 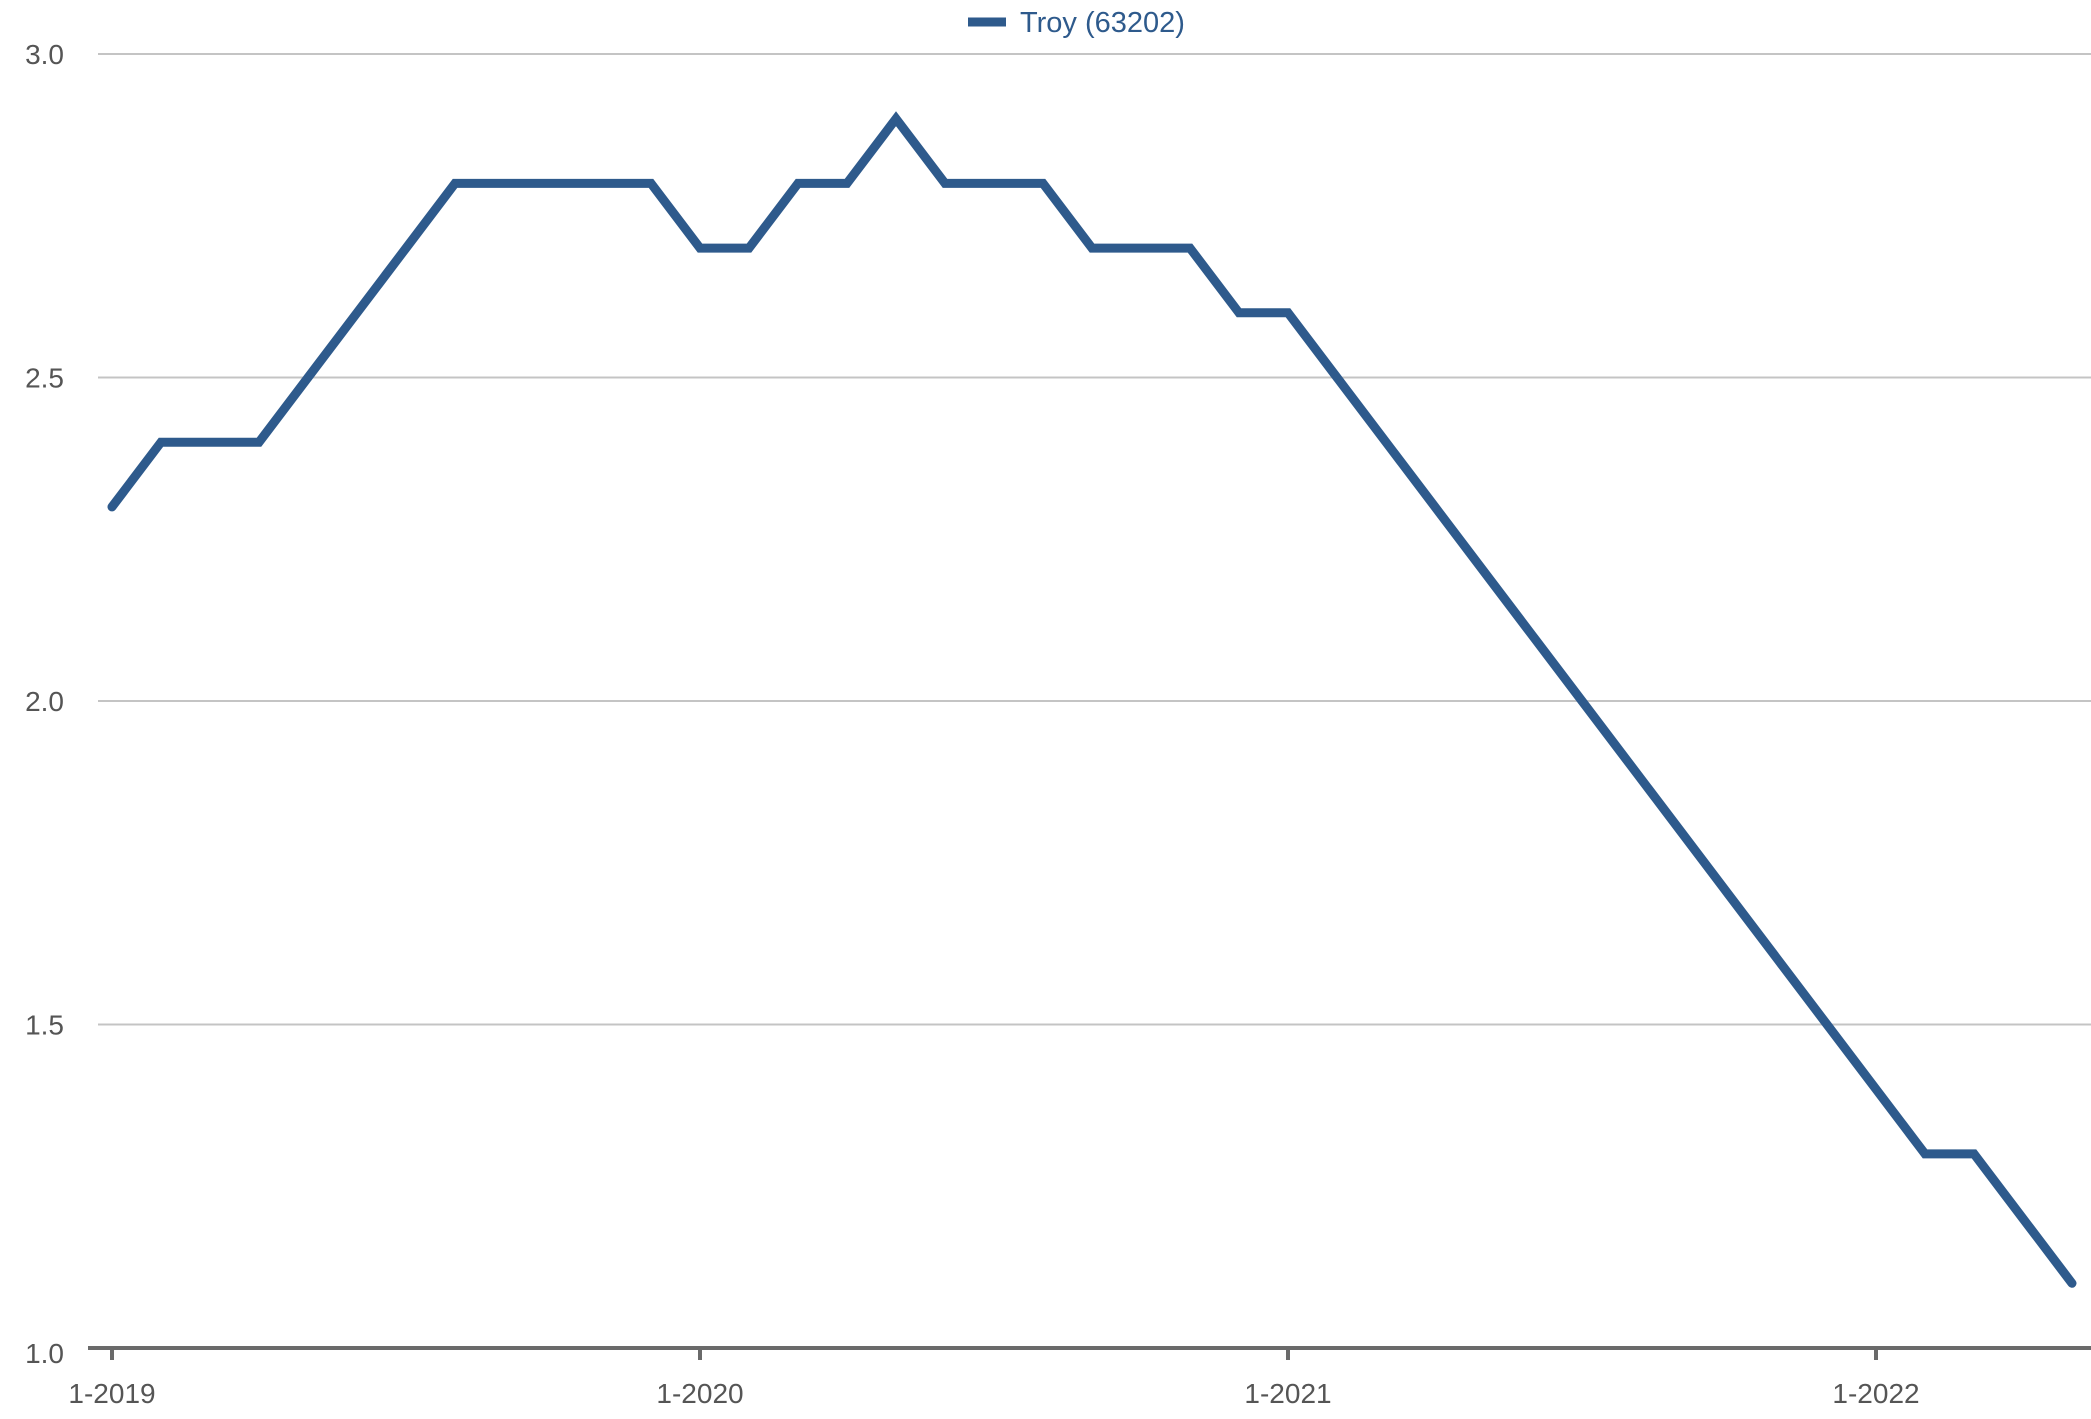 I want to click on legend: Troy (63202), so click(x=1076, y=23).